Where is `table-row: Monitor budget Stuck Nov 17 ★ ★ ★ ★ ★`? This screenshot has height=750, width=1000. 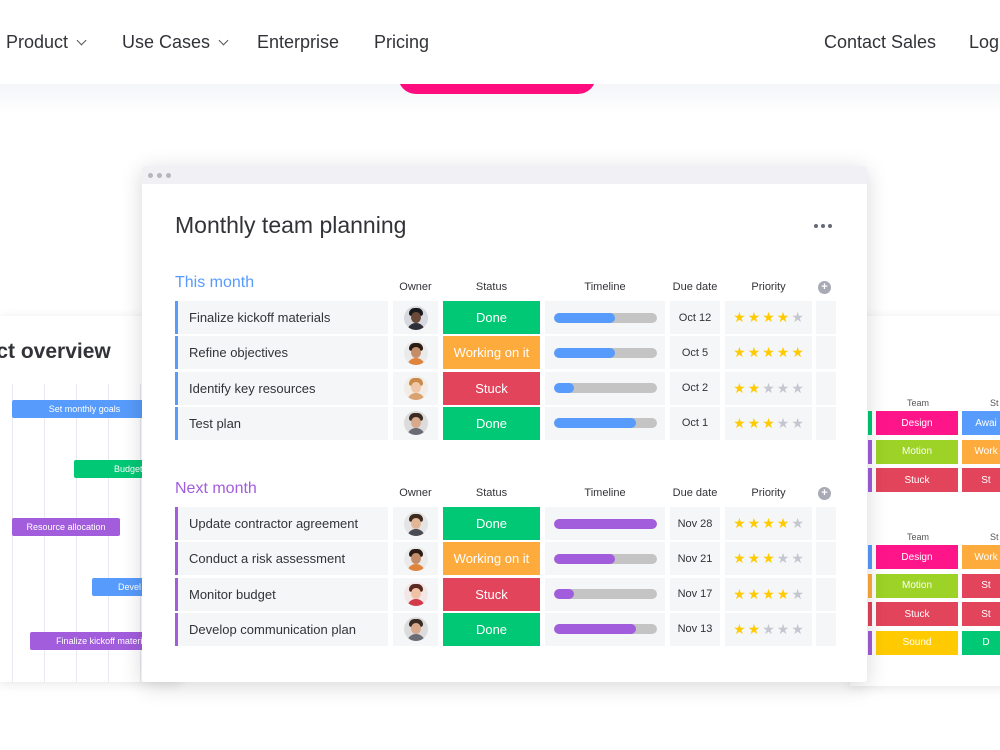 table-row: Monitor budget Stuck Nov 17 ★ ★ ★ ★ ★ is located at coordinates (505, 594).